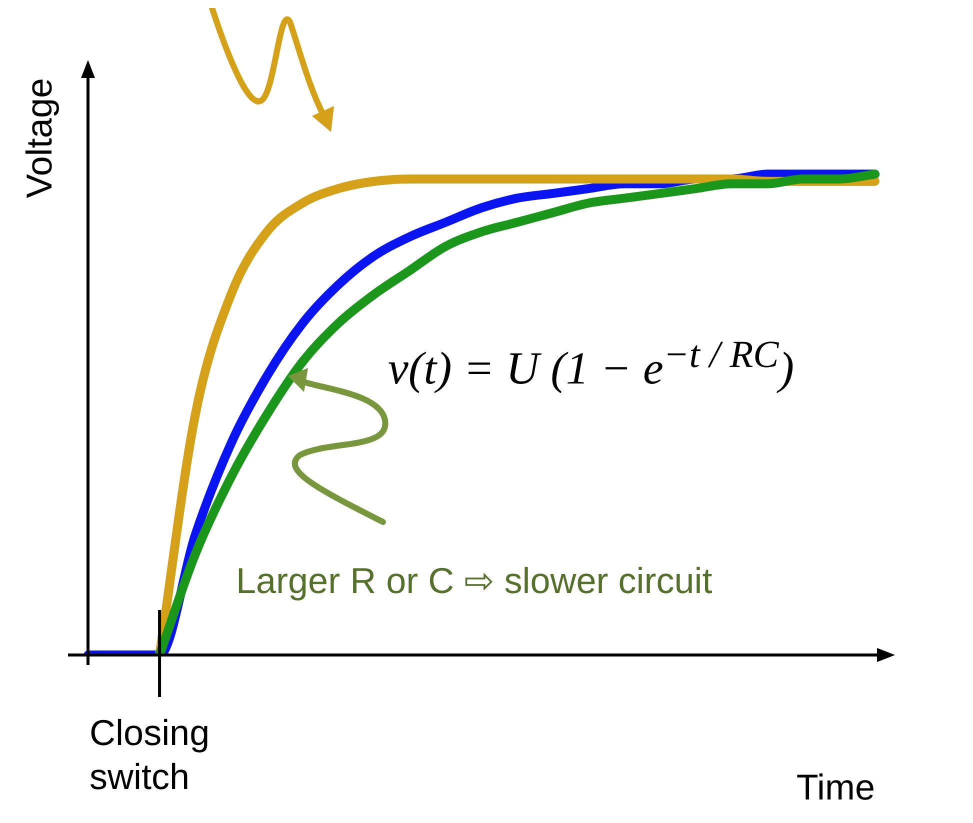  What do you see at coordinates (474, 581) in the screenshot?
I see `annotation: Larger R or C ⇨ slower circuit` at bounding box center [474, 581].